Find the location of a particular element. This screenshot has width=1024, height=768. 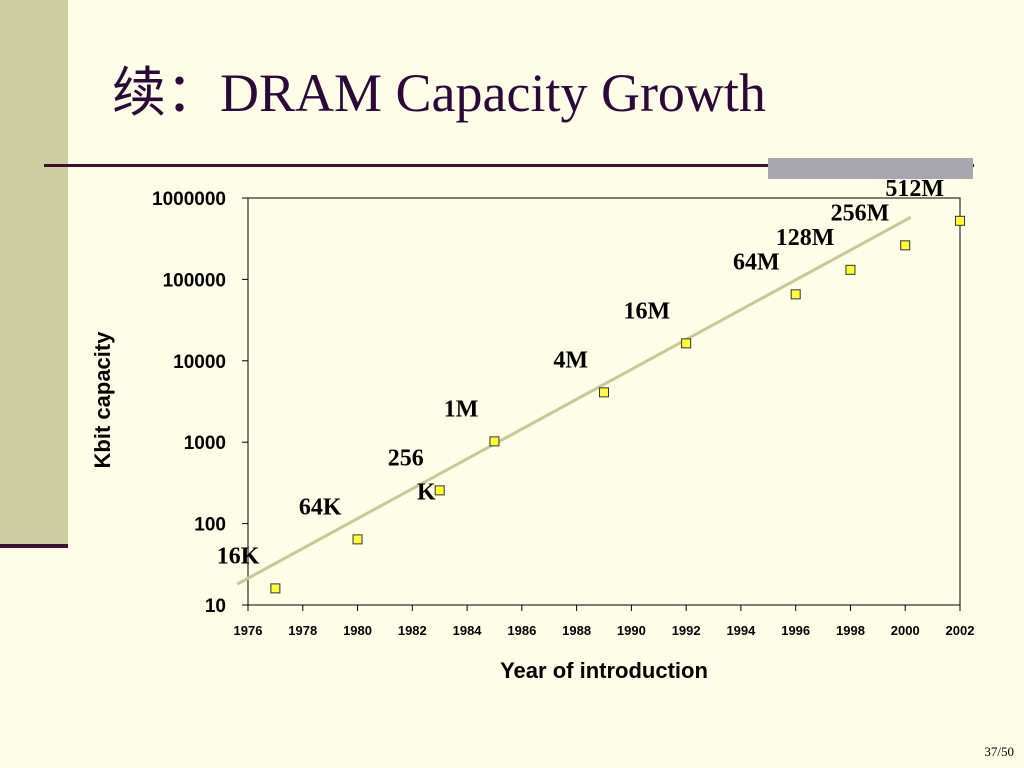

x-axis-title: Year of introduction is located at coordinates (604, 670).